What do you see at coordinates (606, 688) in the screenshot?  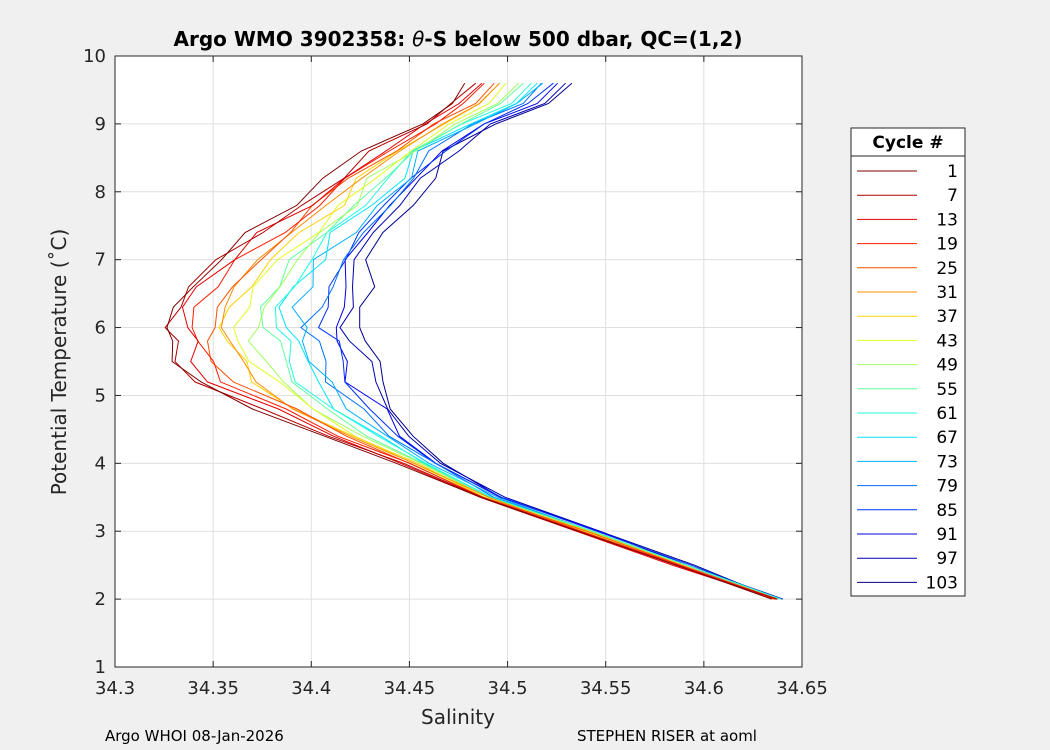 I see `x-tick-label: 34.55` at bounding box center [606, 688].